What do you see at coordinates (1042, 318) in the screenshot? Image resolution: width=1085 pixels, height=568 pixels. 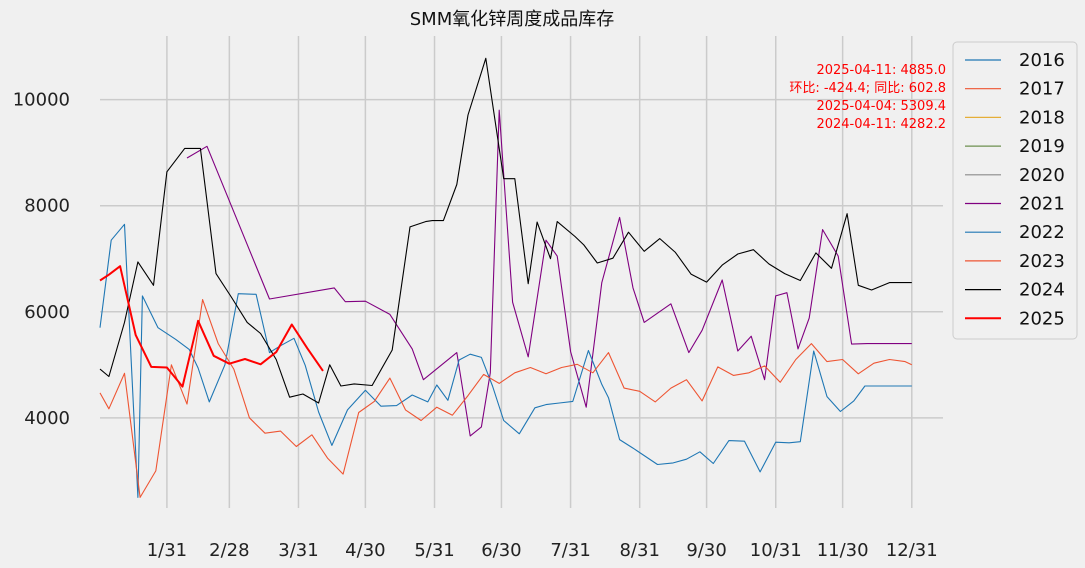 I see `legend-label-2025: 2025` at bounding box center [1042, 318].